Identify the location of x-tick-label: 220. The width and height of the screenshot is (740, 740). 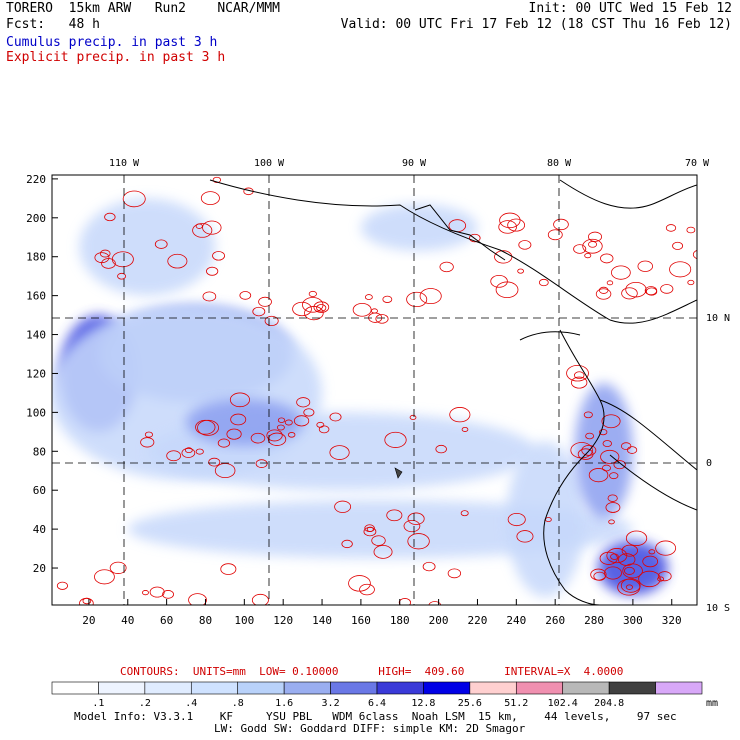
(478, 620).